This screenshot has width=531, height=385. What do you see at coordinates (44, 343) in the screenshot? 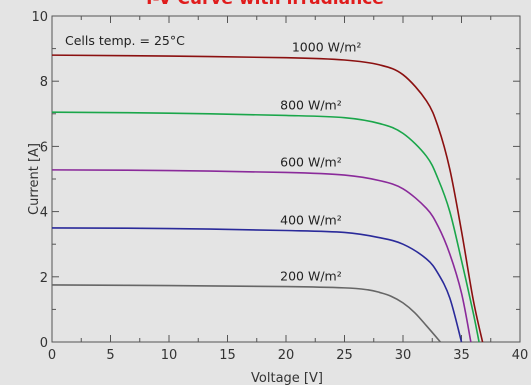
I see `y-tick-label: 0` at bounding box center [44, 343].